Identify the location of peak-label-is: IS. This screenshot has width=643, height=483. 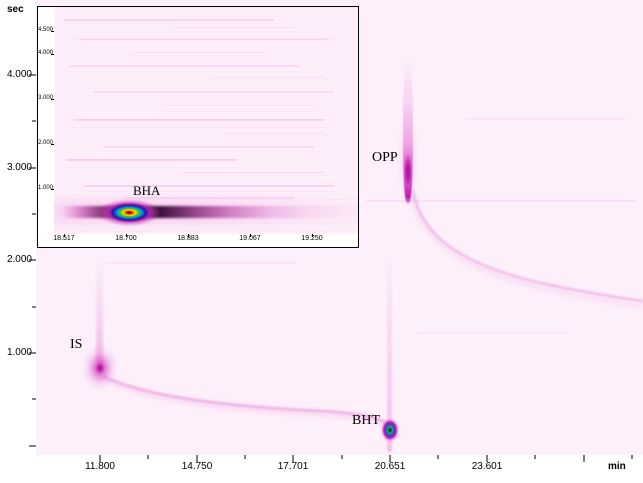
(76, 344).